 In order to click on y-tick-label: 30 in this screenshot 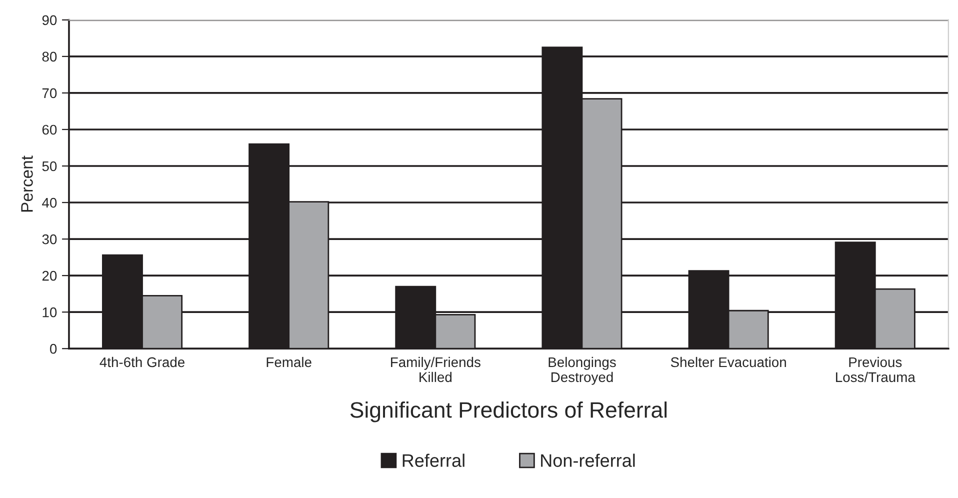, I will do `click(49, 239)`.